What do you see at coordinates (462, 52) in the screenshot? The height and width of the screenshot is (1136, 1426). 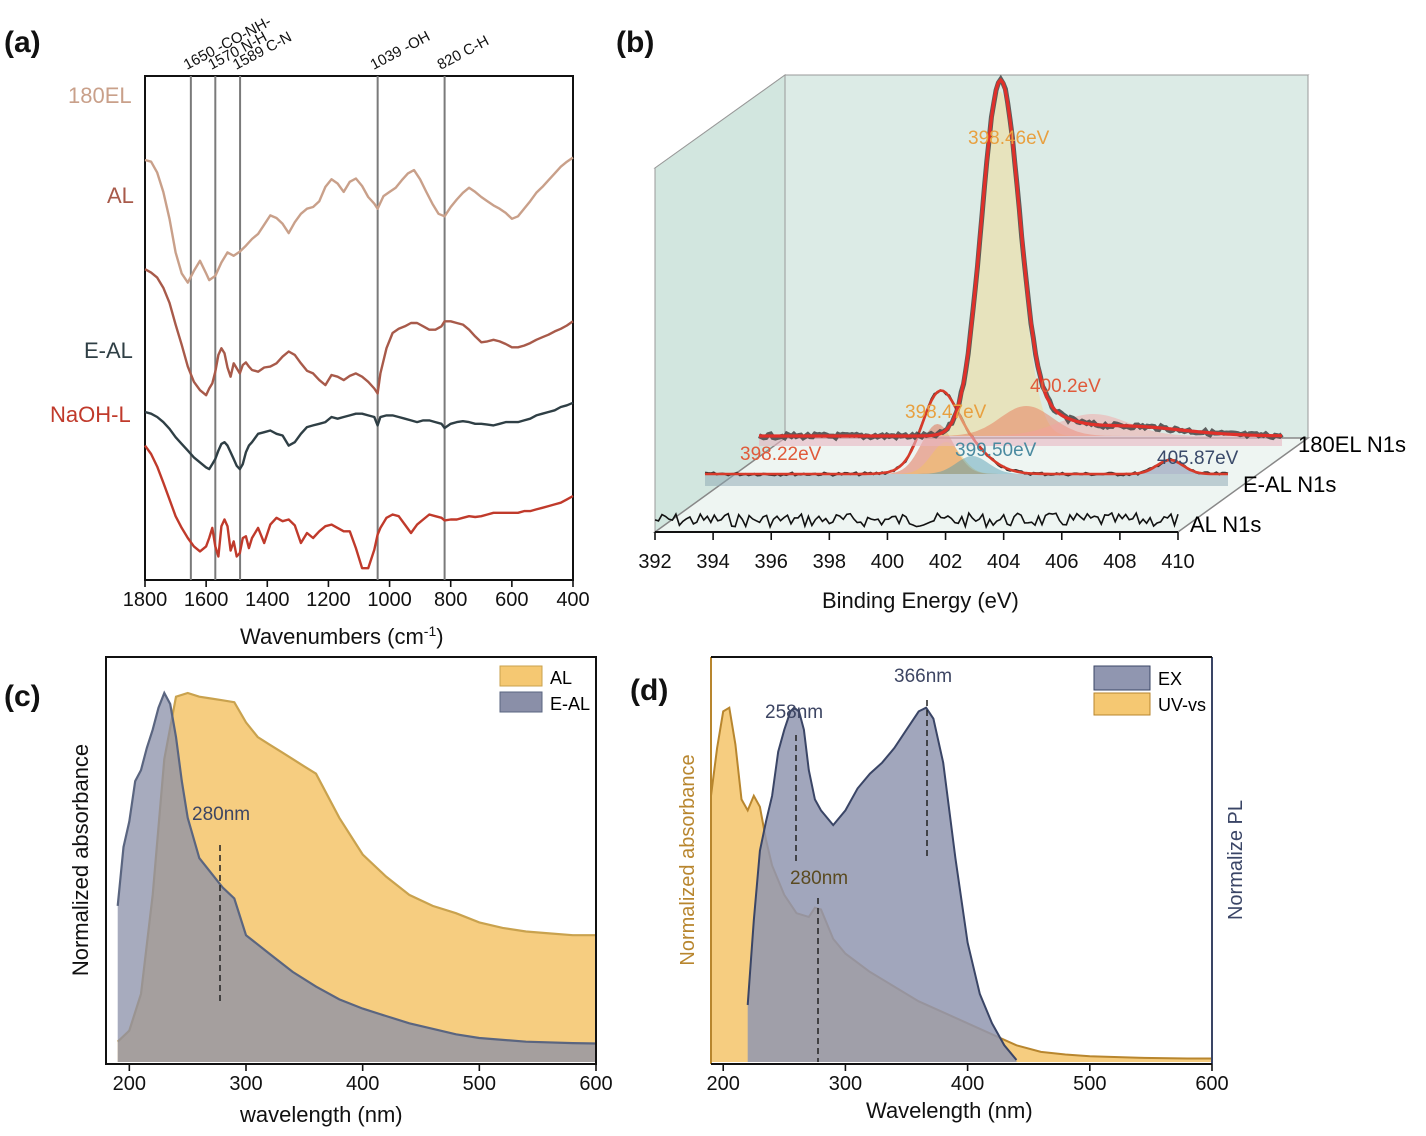 I see `reference-label-820: 820 C-H` at bounding box center [462, 52].